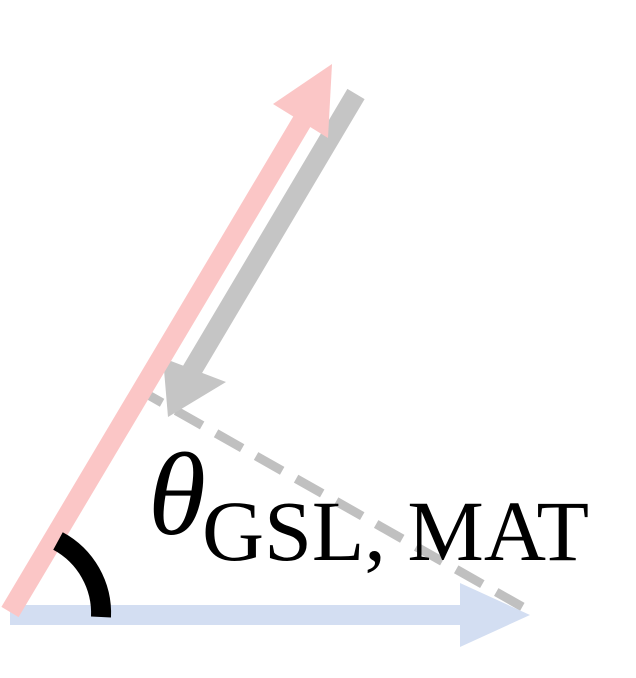  I want to click on angle-arc, so click(82, 575).